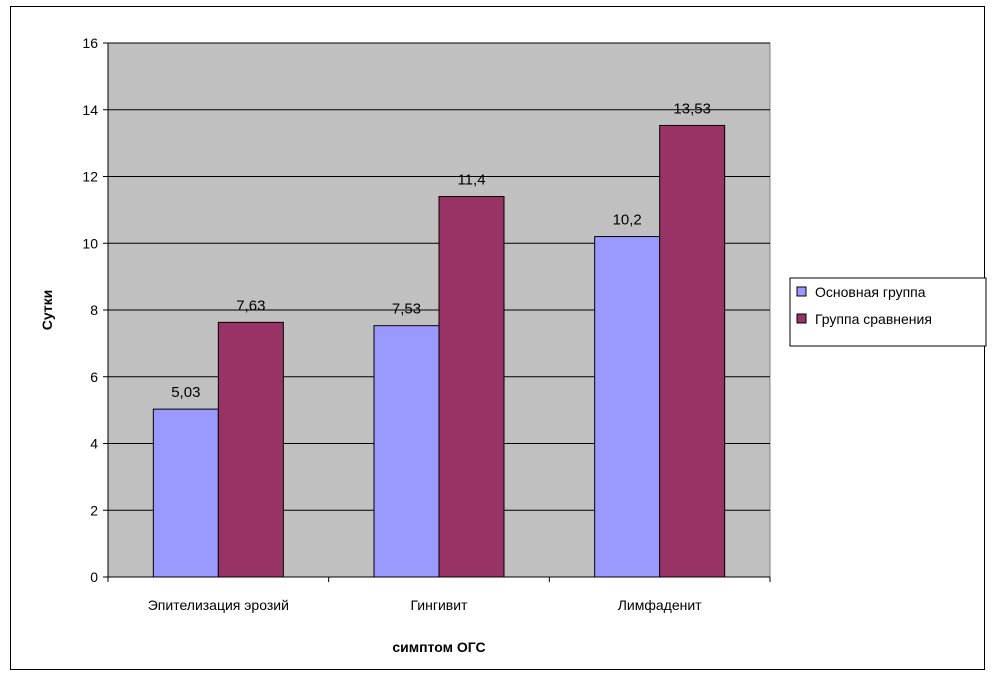  I want to click on y-tick-label: 12, so click(90, 177).